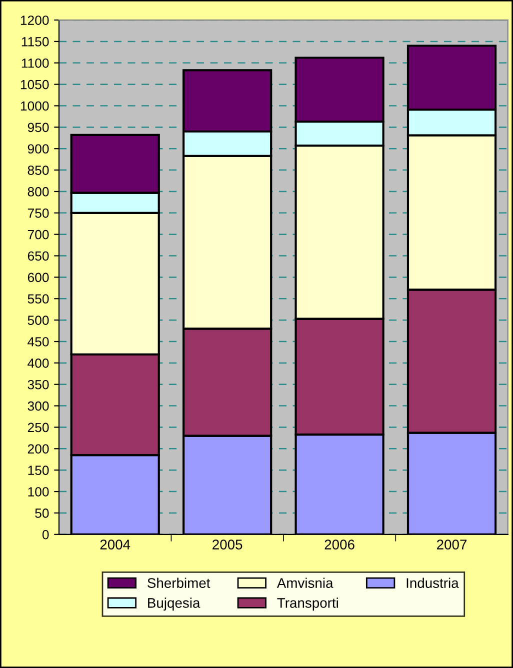 Image resolution: width=513 pixels, height=668 pixels. I want to click on legend-label: Sherbimet, so click(179, 583).